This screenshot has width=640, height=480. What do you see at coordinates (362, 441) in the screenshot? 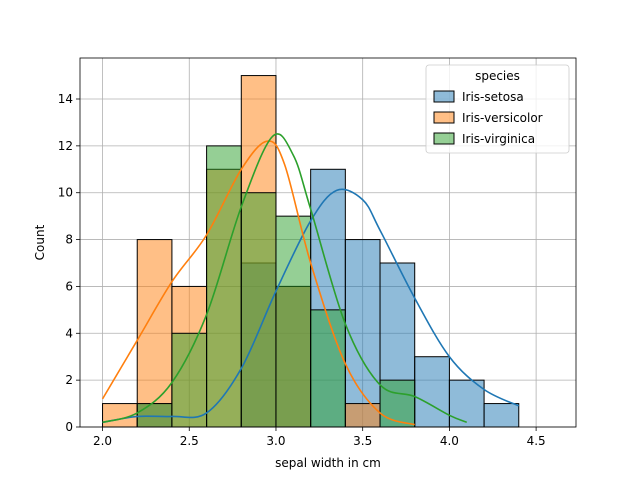
I see `x-tick-label-3: 3.5` at bounding box center [362, 441].